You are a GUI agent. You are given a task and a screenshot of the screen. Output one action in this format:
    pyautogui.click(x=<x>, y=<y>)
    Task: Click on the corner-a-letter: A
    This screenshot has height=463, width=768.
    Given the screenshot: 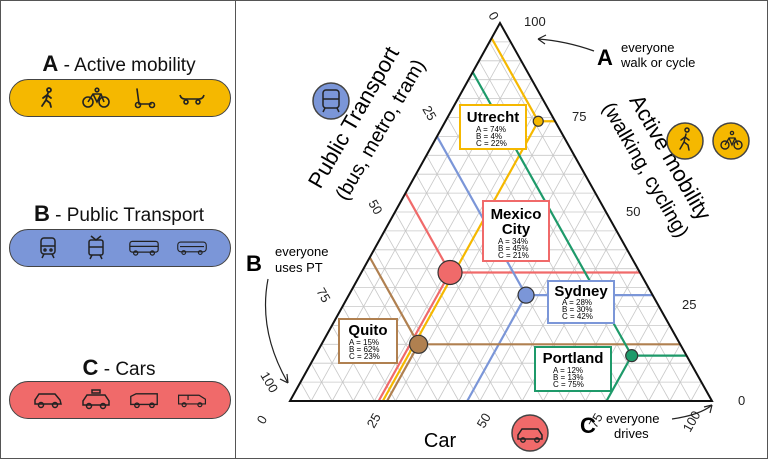 What is the action you would take?
    pyautogui.click(x=605, y=57)
    